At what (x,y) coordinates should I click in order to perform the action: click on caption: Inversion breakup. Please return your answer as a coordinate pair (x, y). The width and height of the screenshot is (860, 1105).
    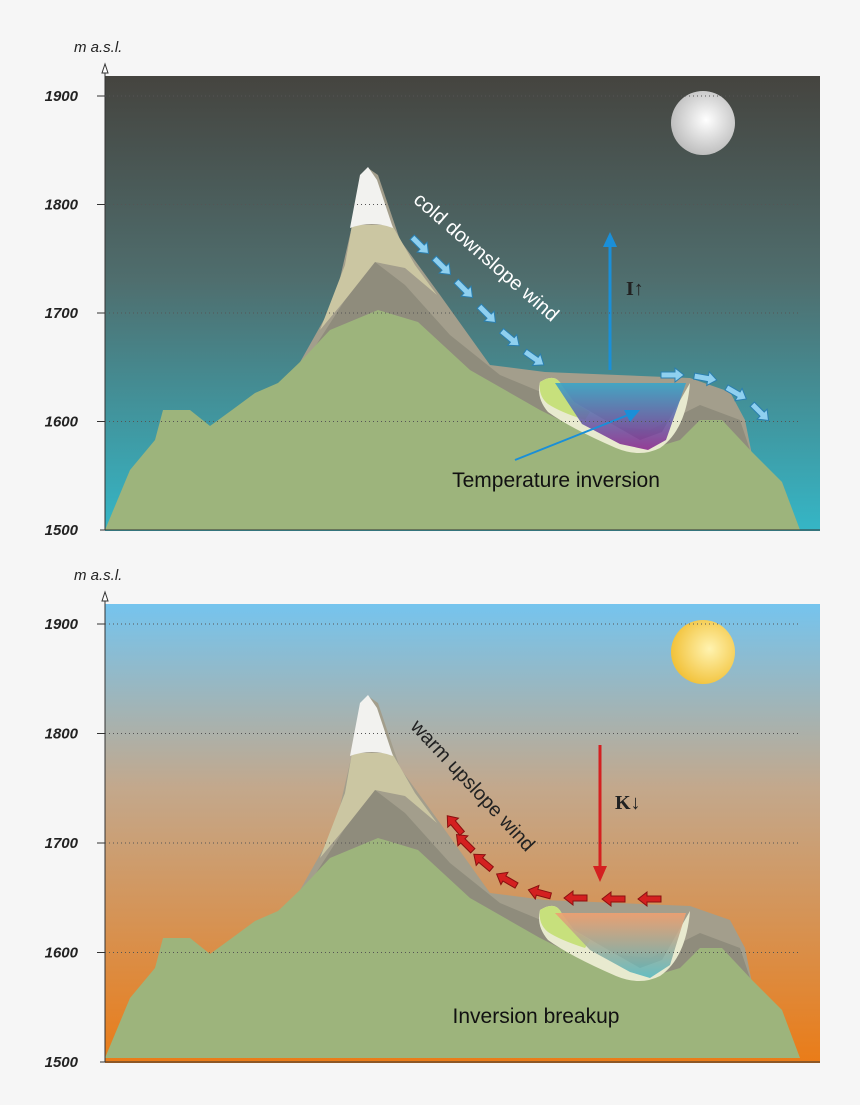
    Looking at the image, I should click on (536, 1016).